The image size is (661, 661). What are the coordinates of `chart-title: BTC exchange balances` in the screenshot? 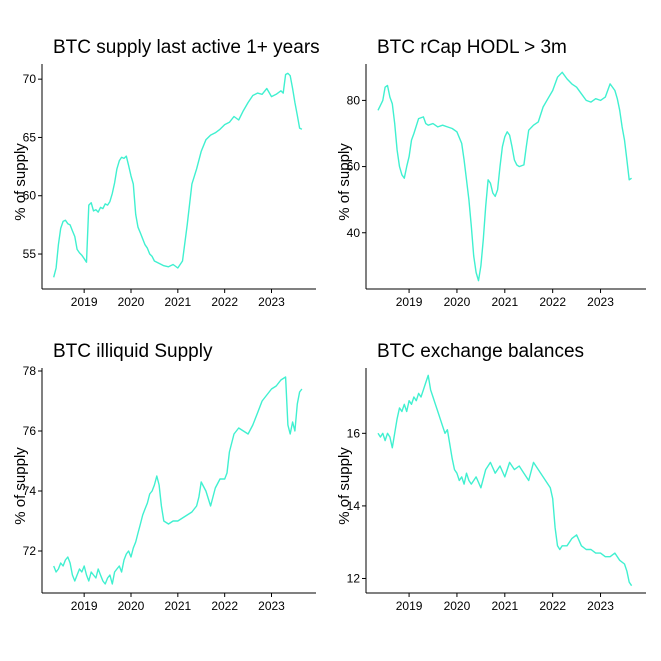 It's located at (480, 351).